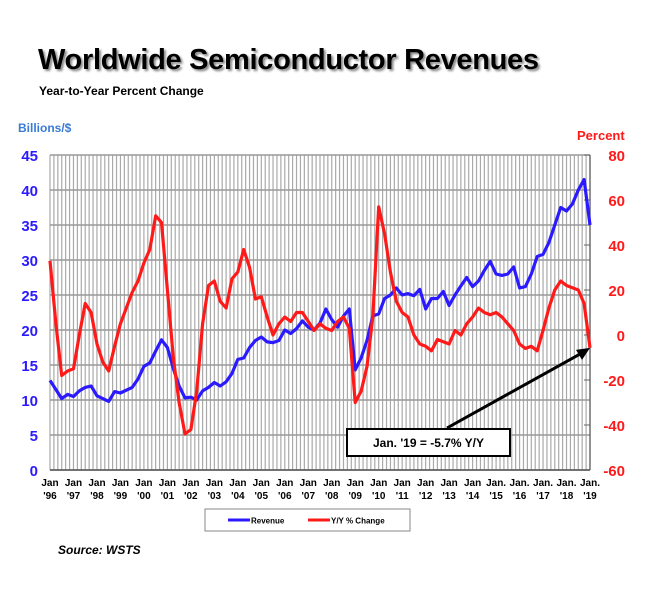  Describe the element at coordinates (543, 496) in the screenshot. I see `x-tick-label-year: '17` at that location.